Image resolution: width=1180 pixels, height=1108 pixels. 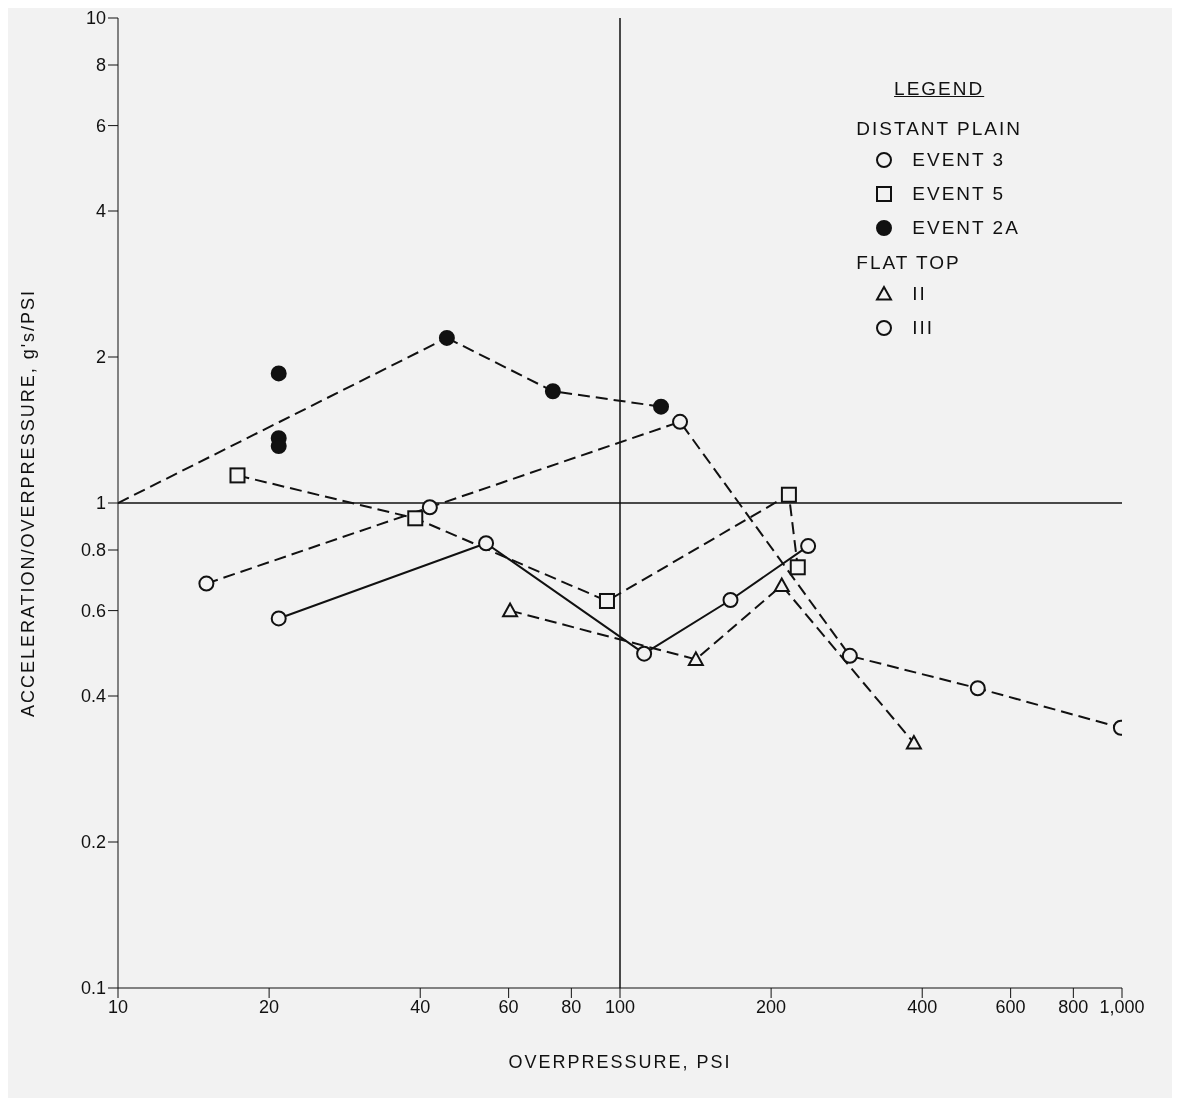 What do you see at coordinates (269, 1006) in the screenshot?
I see `x-tick-label: 20` at bounding box center [269, 1006].